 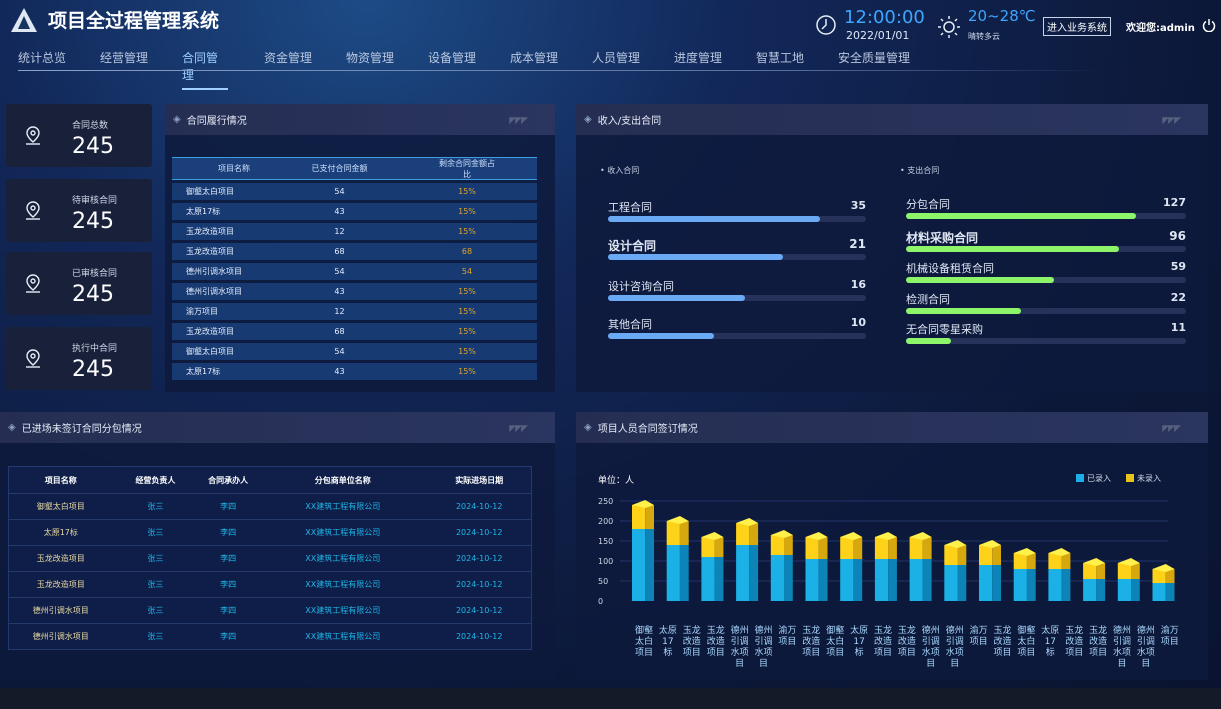 I want to click on table-row: 德州引调水项目 54 54, so click(x=354, y=271).